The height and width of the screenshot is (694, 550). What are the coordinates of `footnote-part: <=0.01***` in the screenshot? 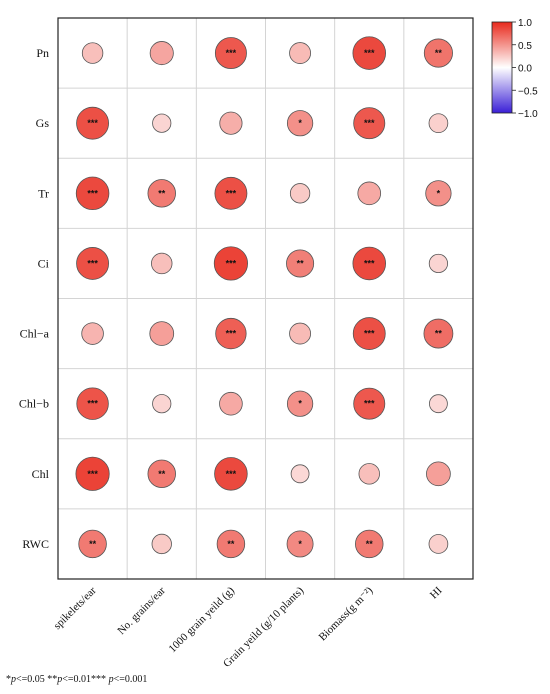 It's located at (85, 679).